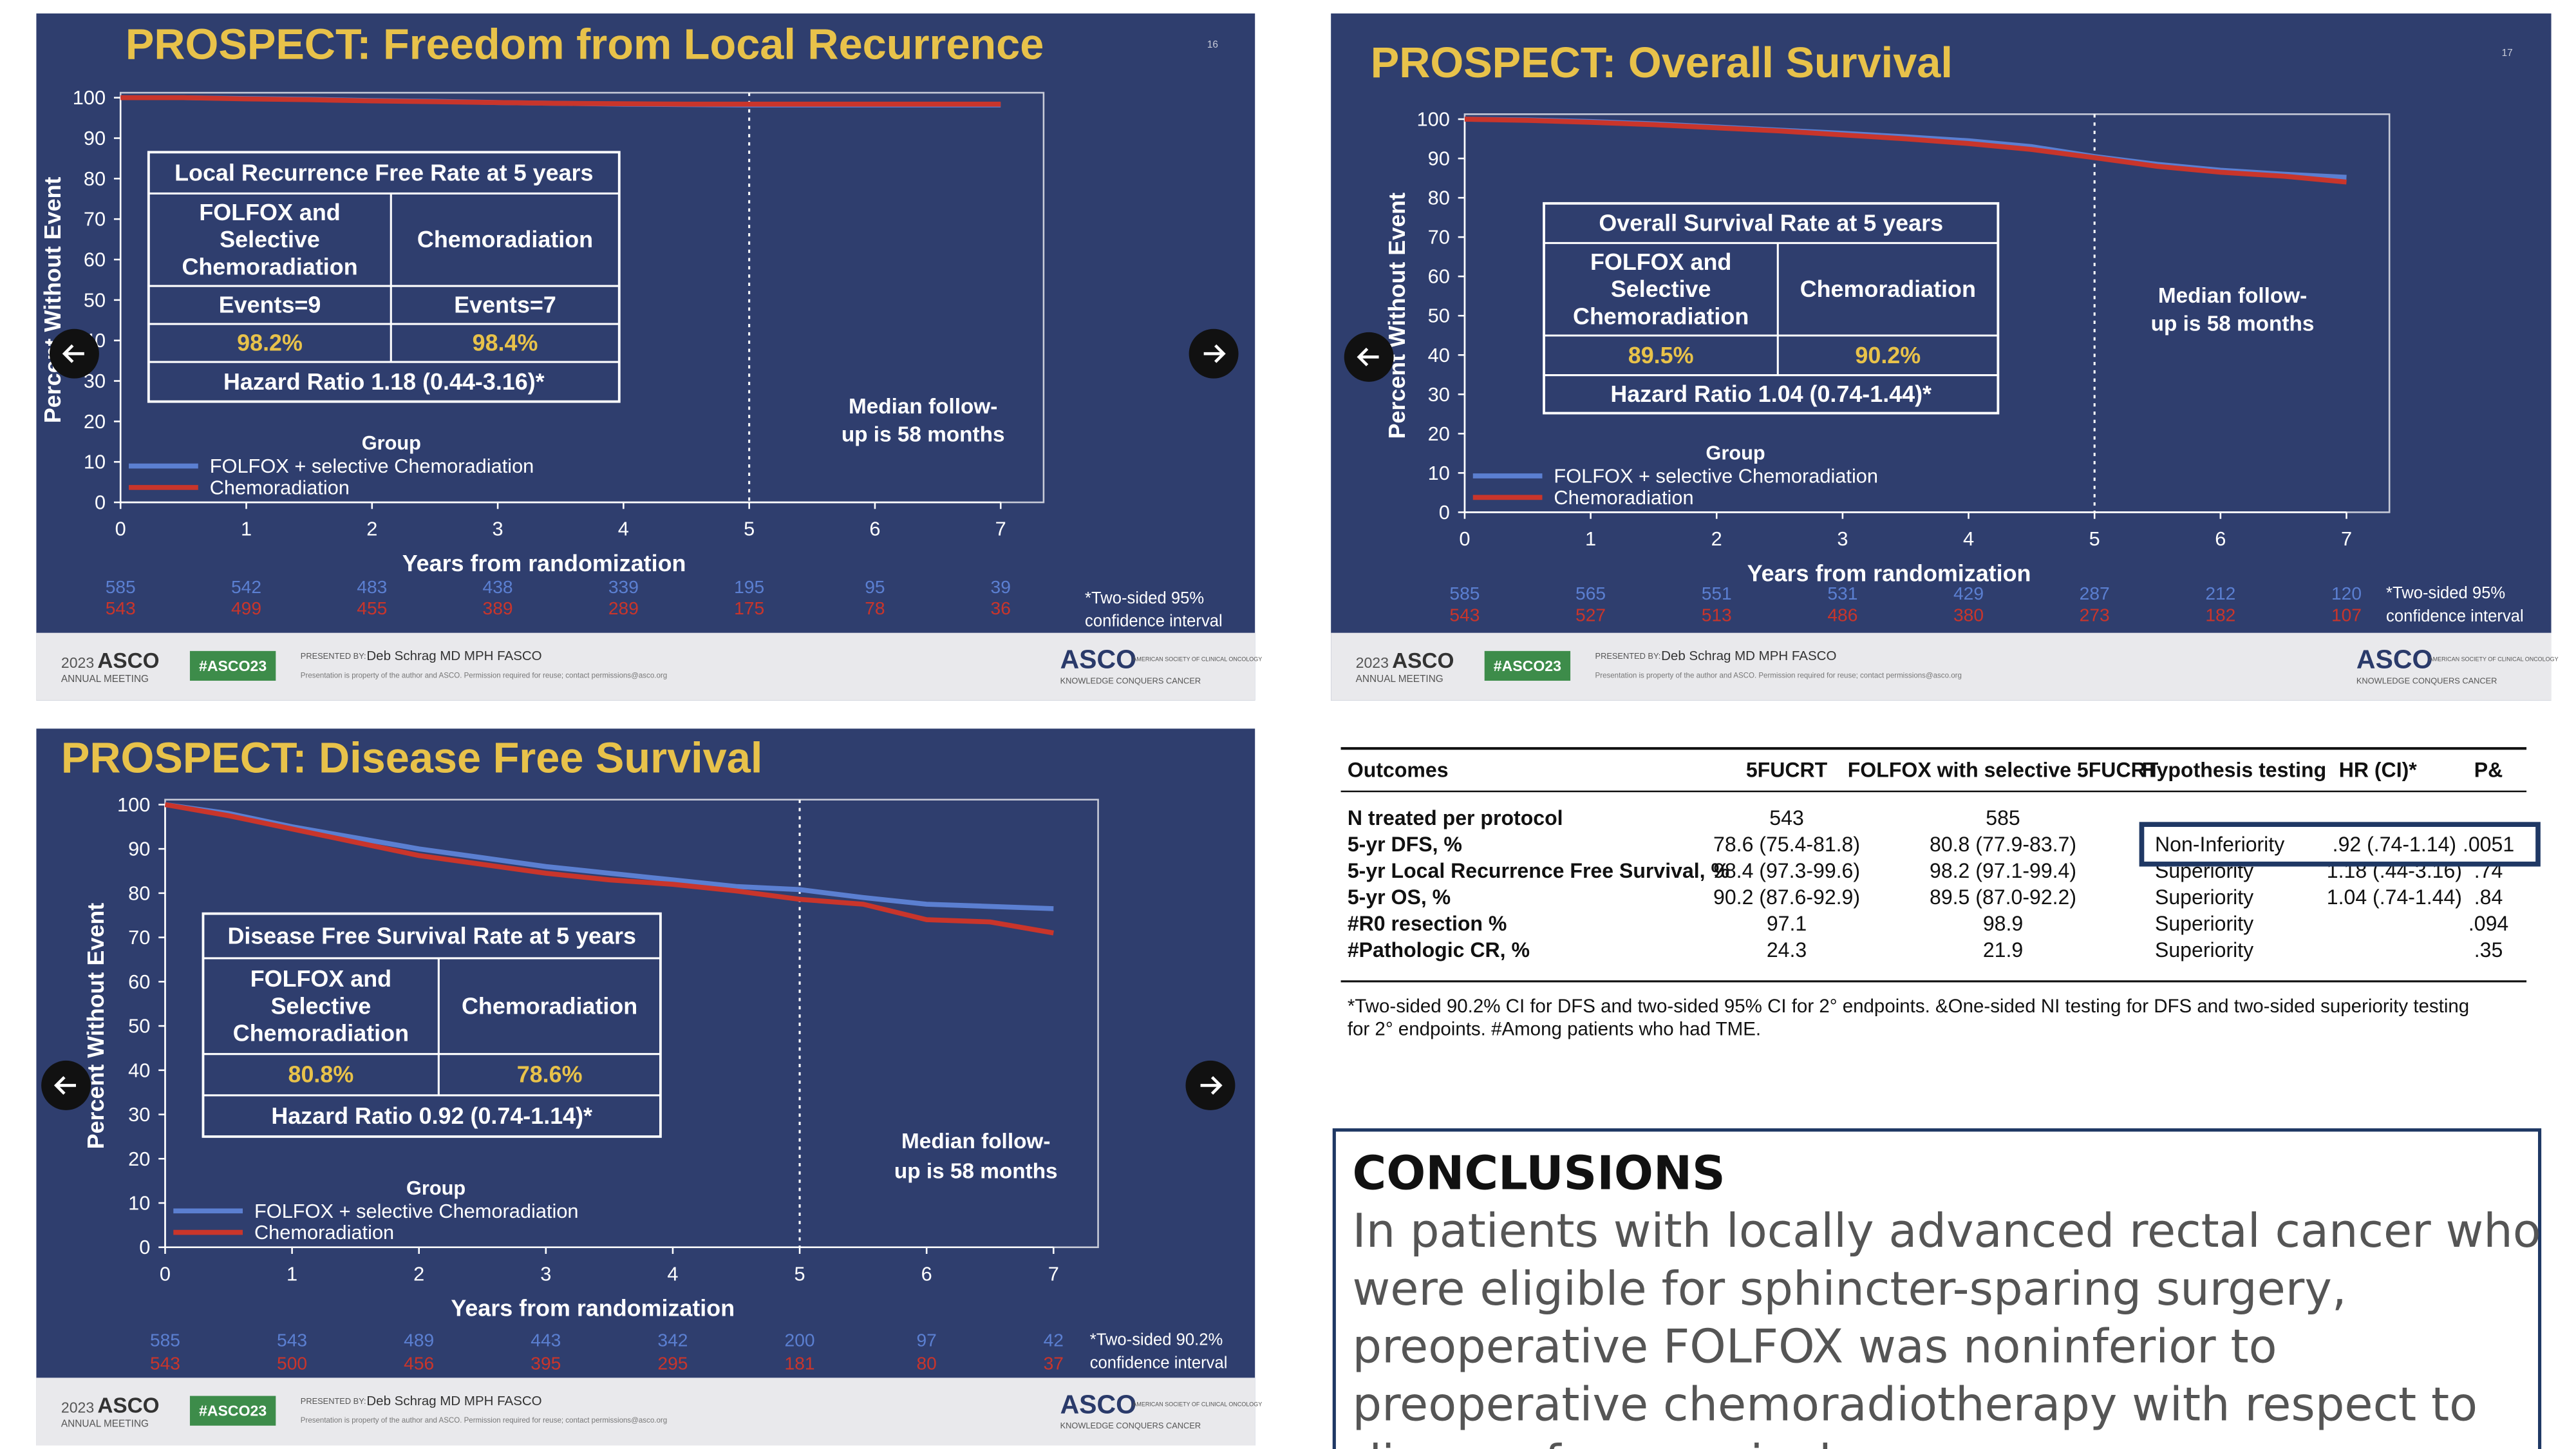 This screenshot has width=2576, height=1449. Describe the element at coordinates (1405, 845) in the screenshot. I see `table-cell: 5-yr DFS, %` at that location.